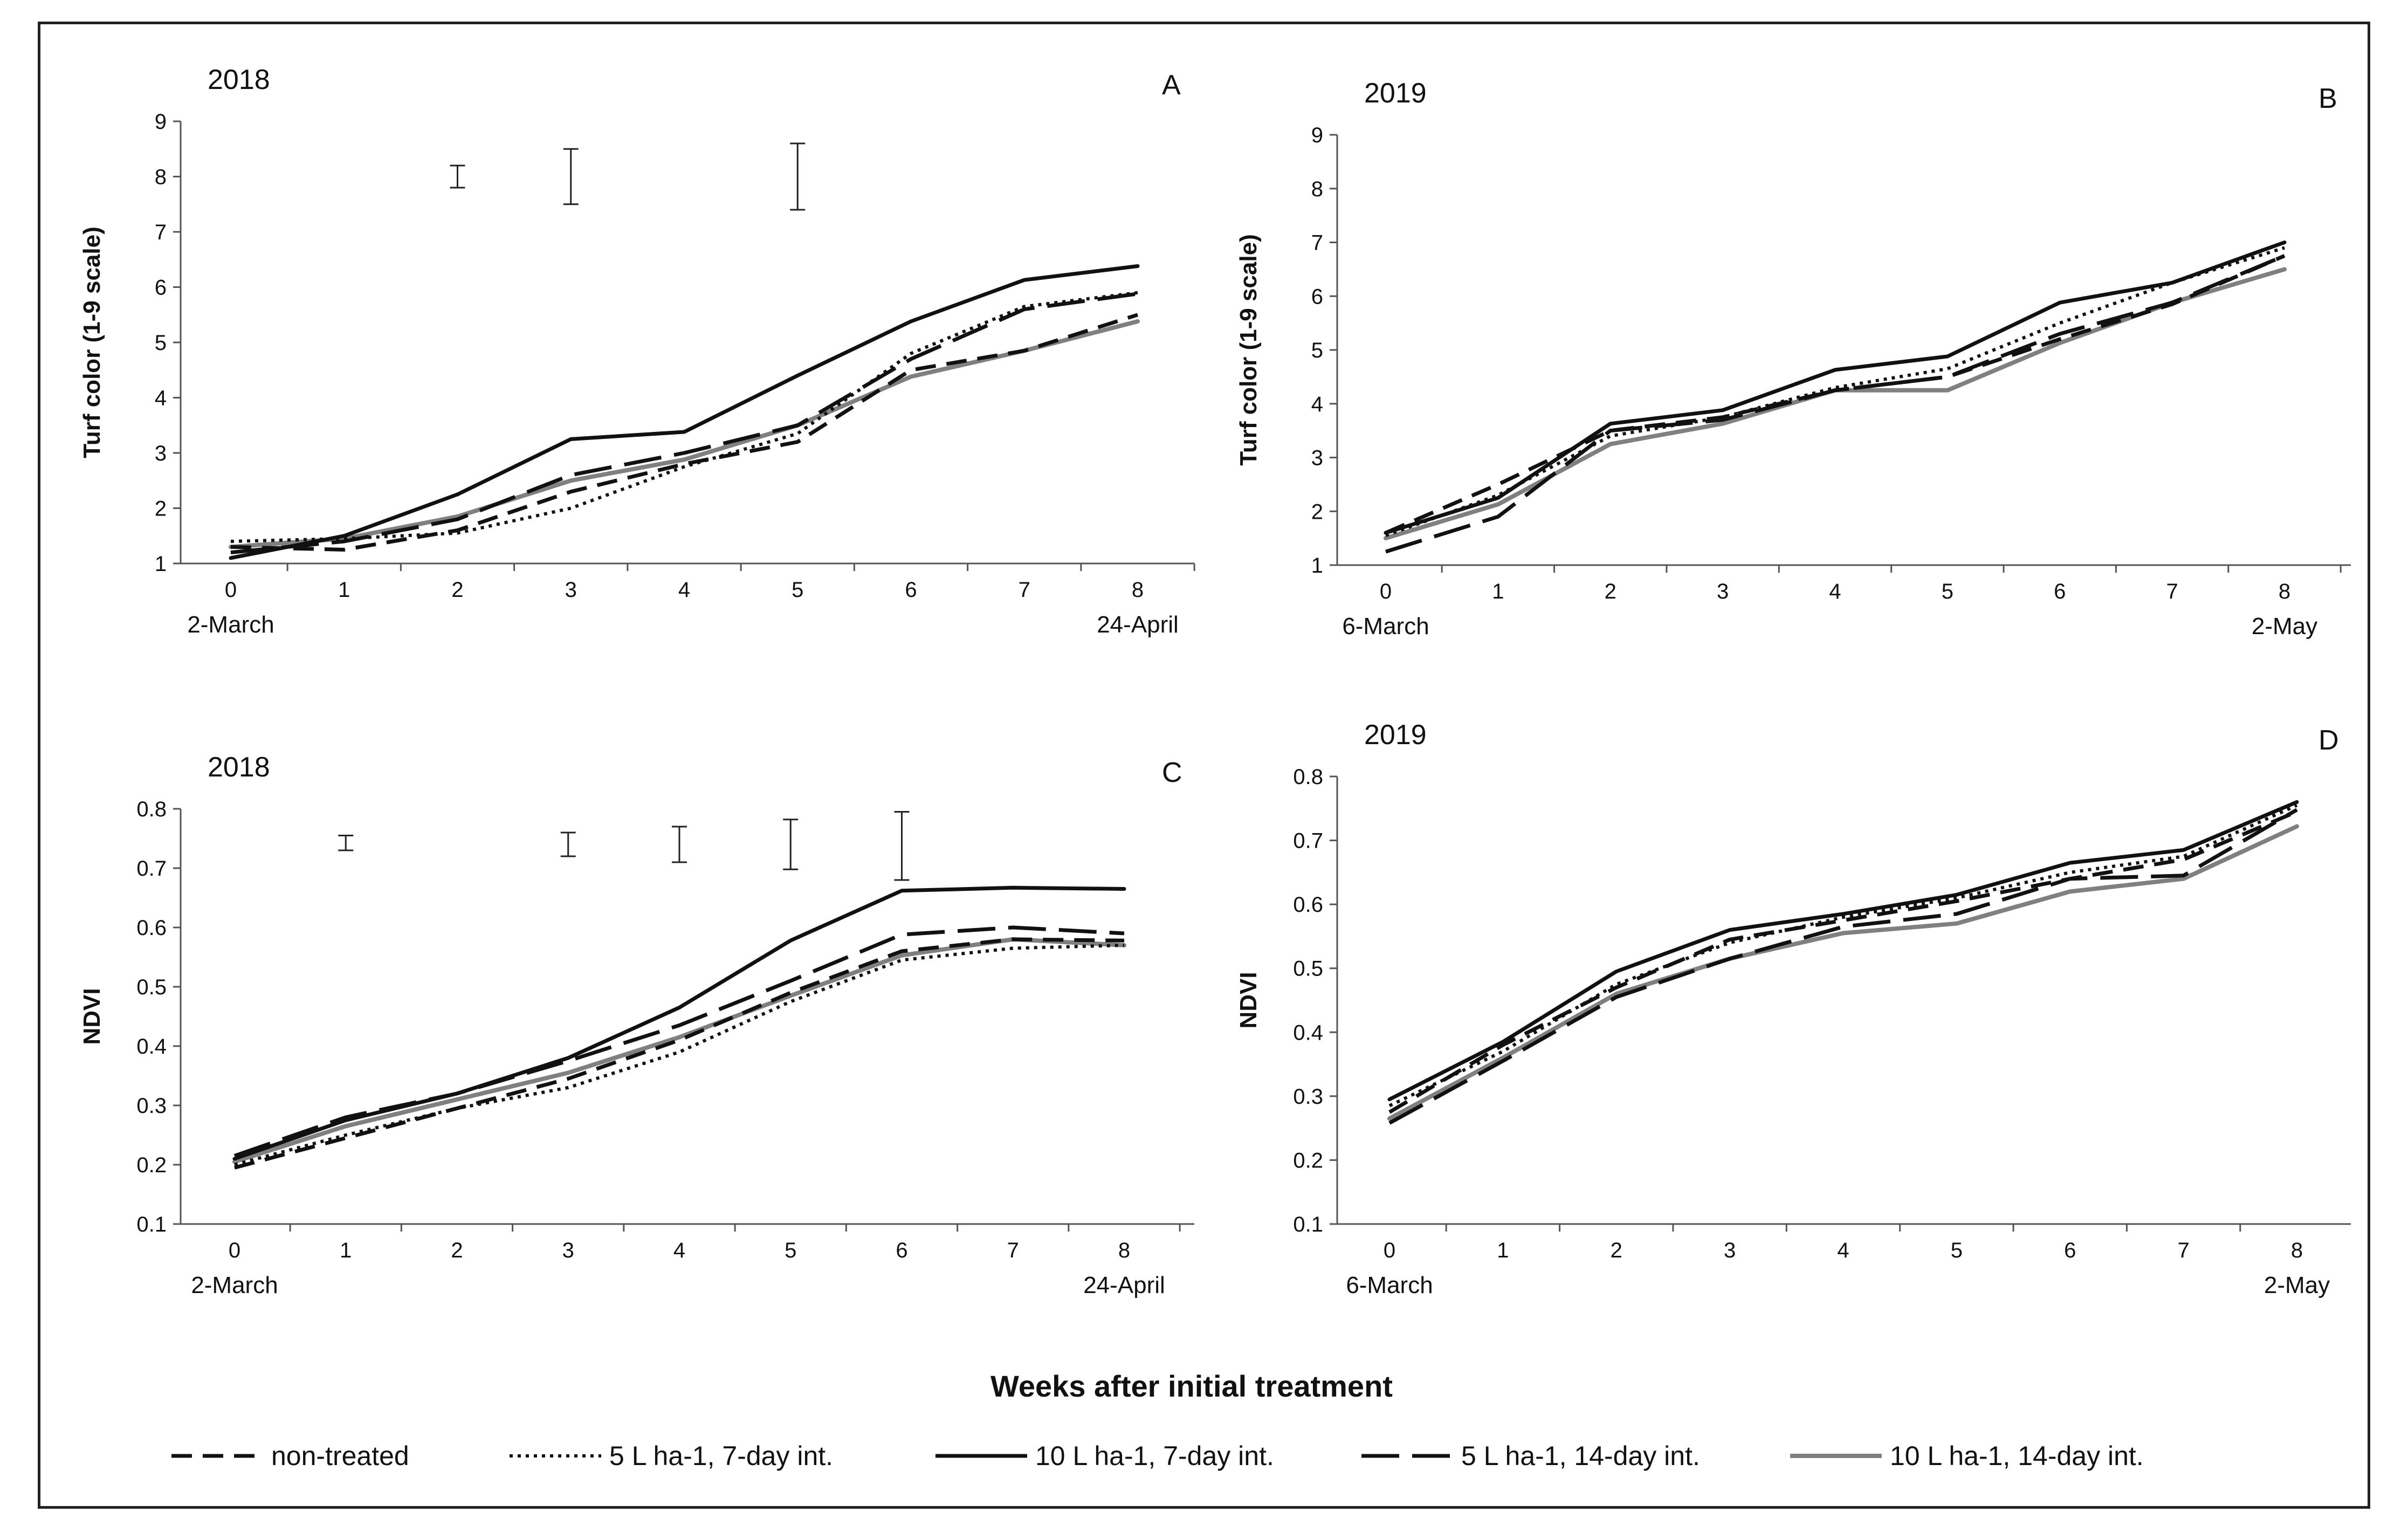  What do you see at coordinates (231, 590) in the screenshot?
I see `x-tick-label: 0` at bounding box center [231, 590].